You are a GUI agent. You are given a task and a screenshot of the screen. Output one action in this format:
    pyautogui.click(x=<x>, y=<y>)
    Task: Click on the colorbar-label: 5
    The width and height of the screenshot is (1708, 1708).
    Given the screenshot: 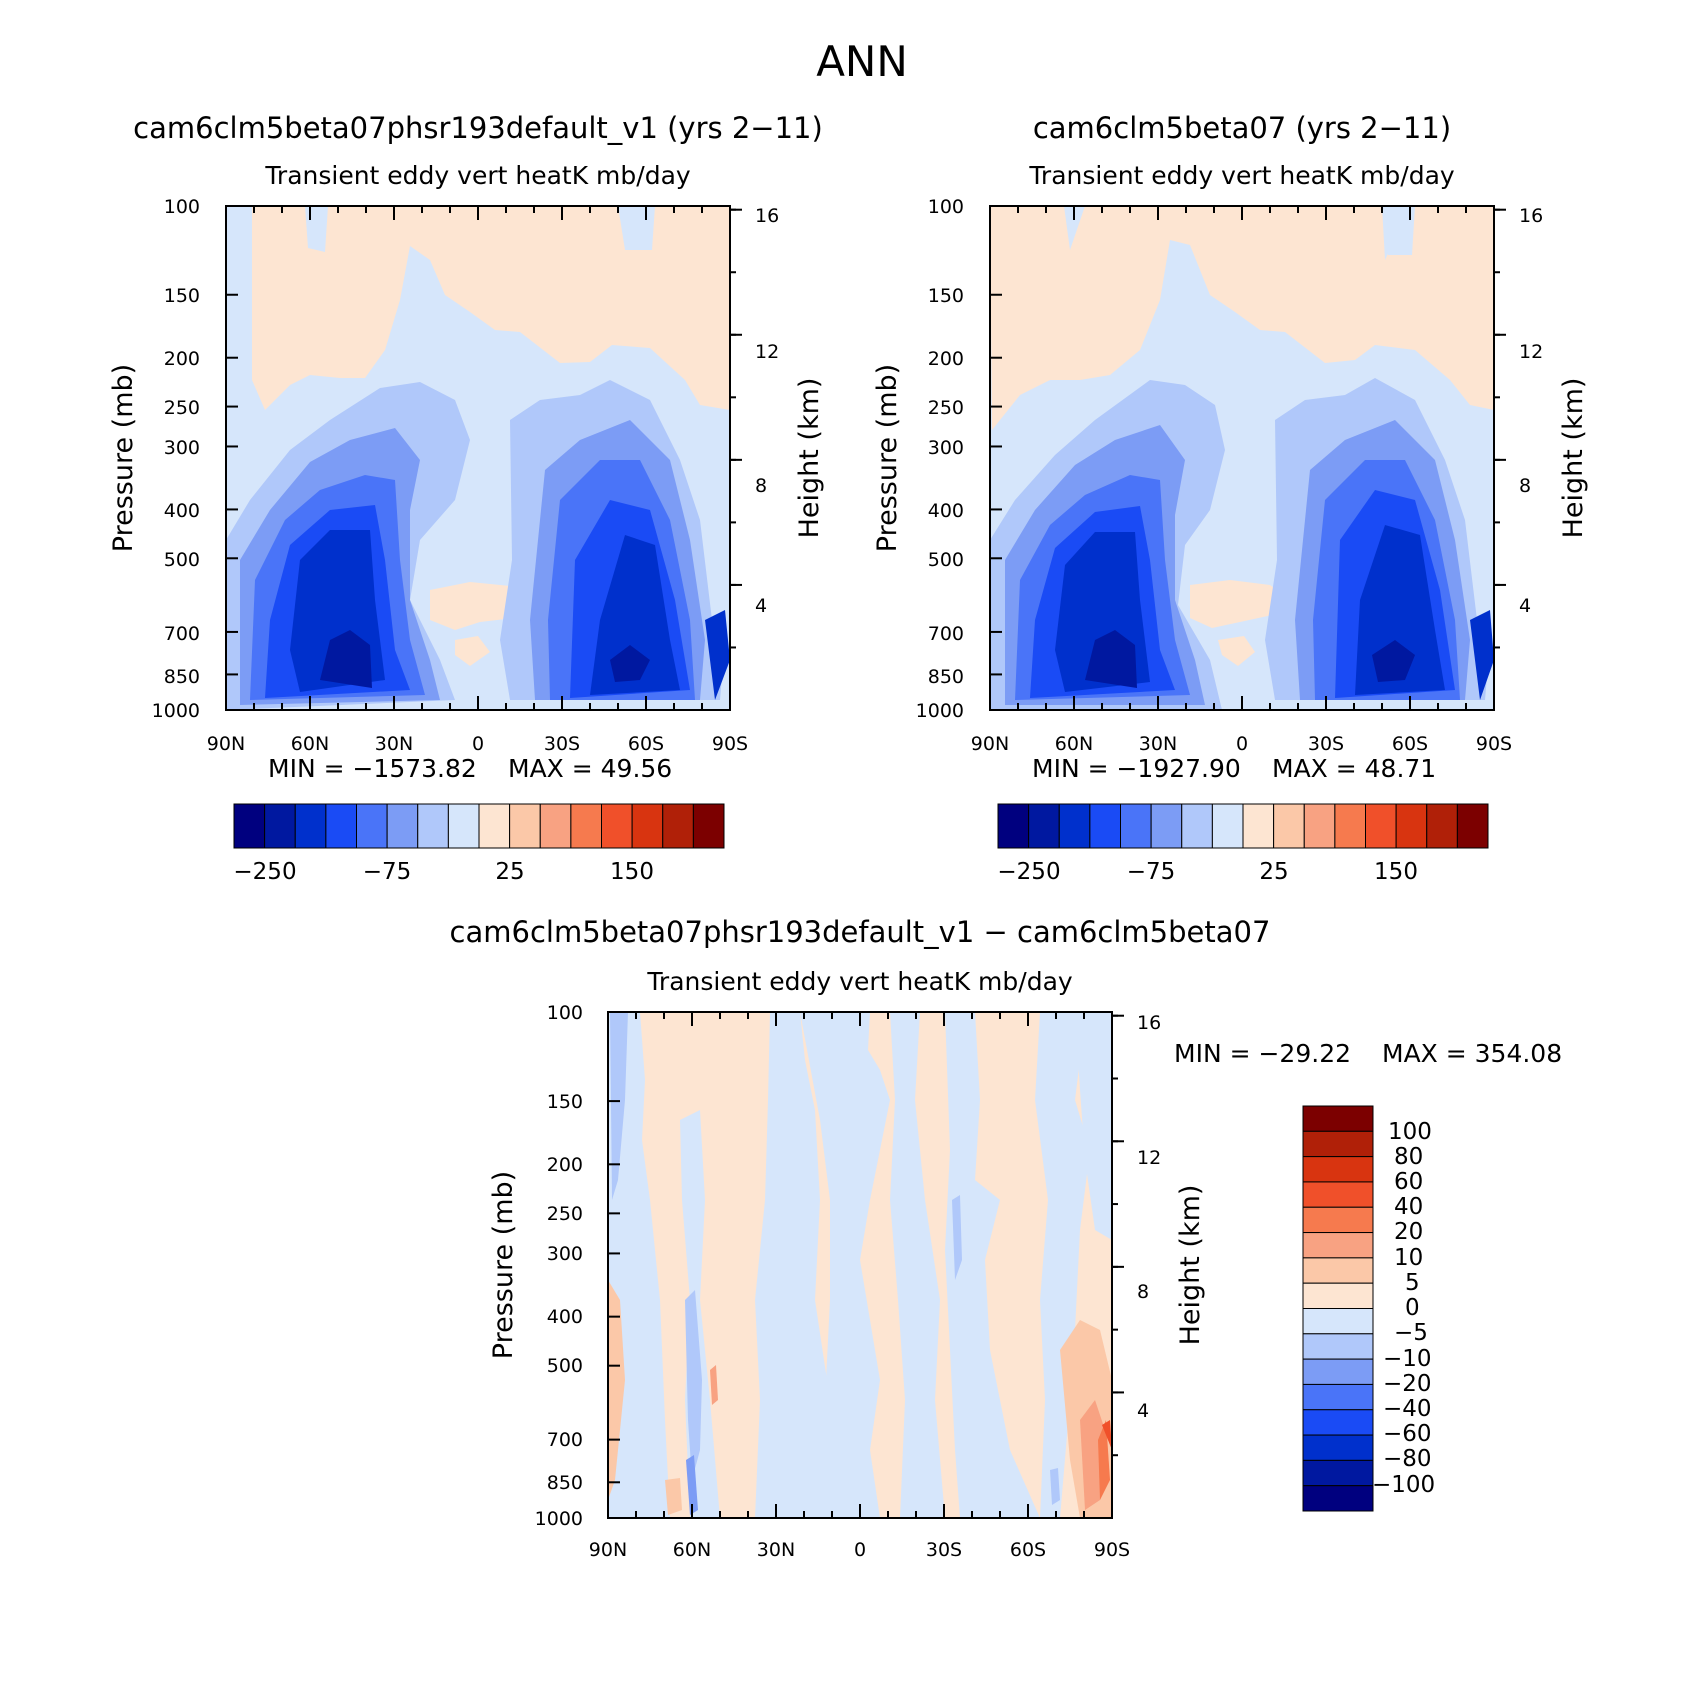 What is the action you would take?
    pyautogui.click(x=1412, y=1283)
    